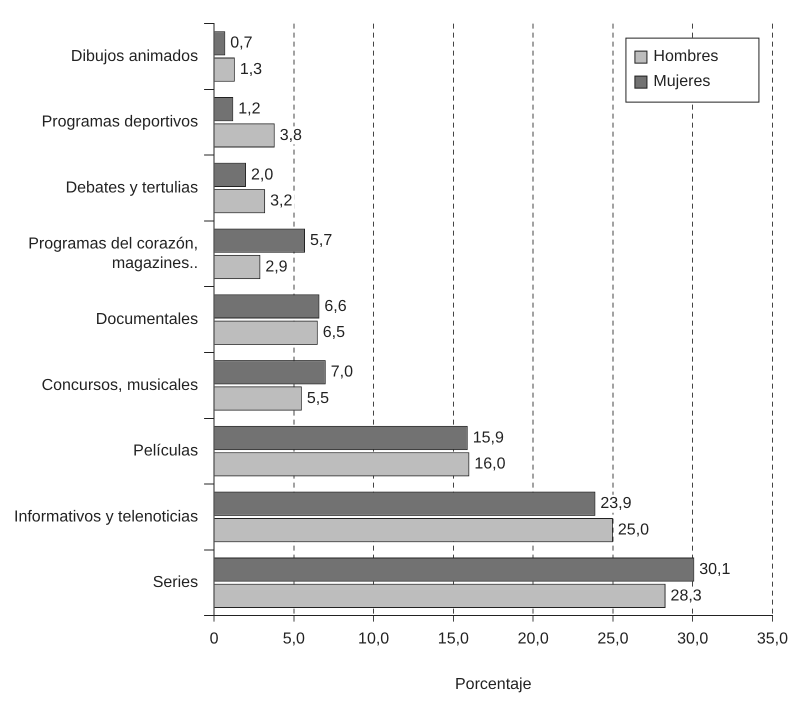 The width and height of the screenshot is (804, 707). I want to click on data-label: 6,6, so click(335, 306).